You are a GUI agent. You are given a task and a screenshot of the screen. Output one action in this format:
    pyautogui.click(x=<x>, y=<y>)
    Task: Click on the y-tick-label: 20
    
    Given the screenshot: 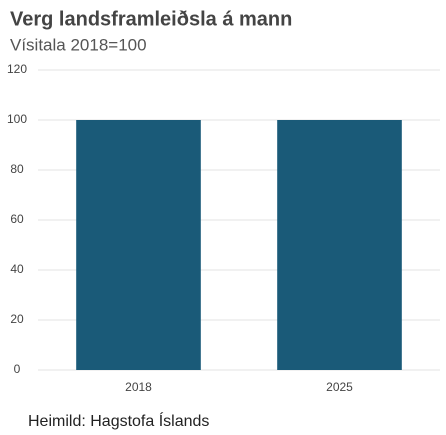 What is the action you would take?
    pyautogui.click(x=17, y=319)
    